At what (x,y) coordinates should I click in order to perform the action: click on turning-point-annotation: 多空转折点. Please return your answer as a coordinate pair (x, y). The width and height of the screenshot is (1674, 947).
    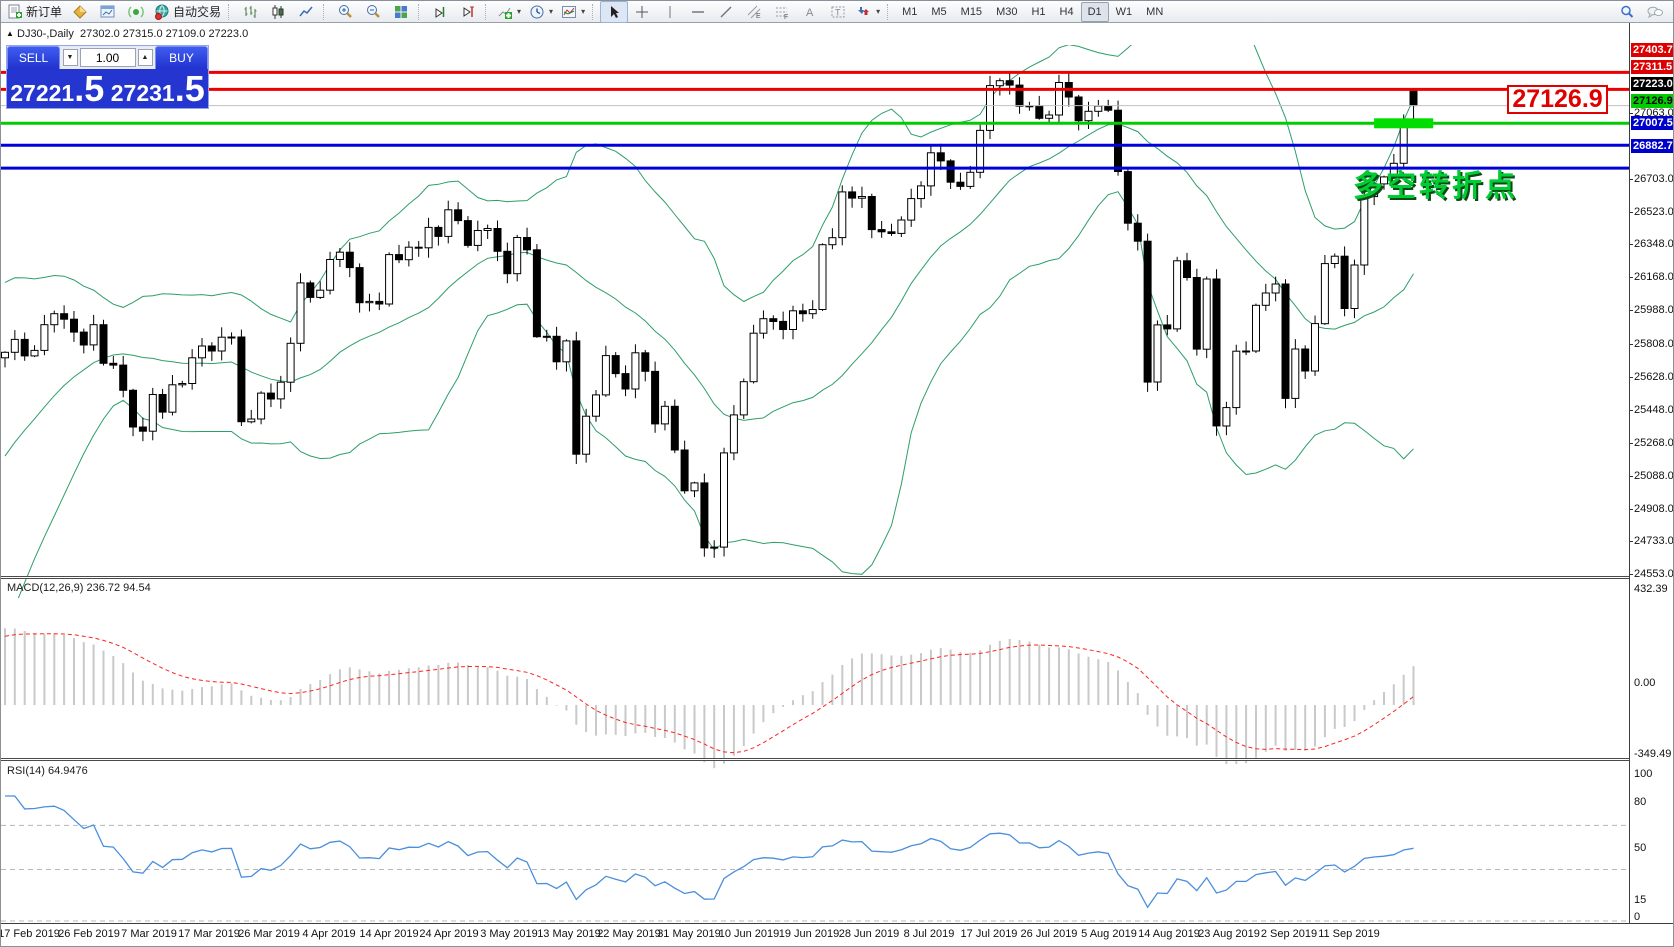
    Looking at the image, I should click on (1435, 186).